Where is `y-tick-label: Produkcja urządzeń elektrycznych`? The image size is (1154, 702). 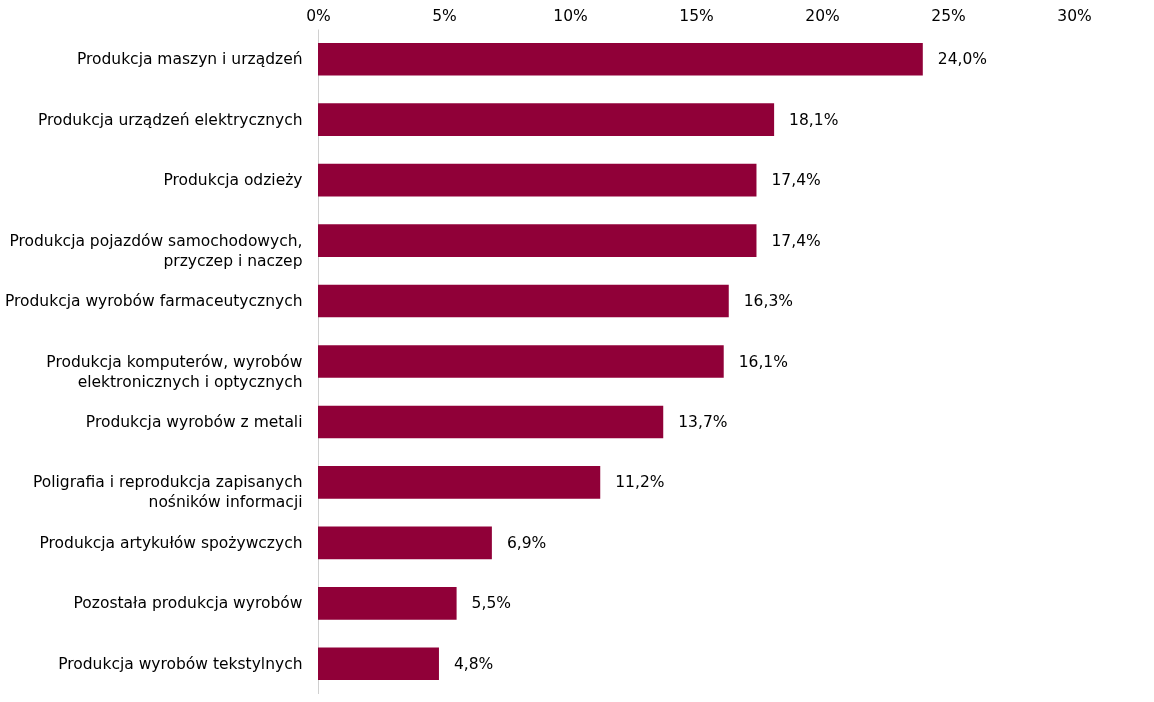 y-tick-label: Produkcja urządzeń elektrycznych is located at coordinates (170, 119).